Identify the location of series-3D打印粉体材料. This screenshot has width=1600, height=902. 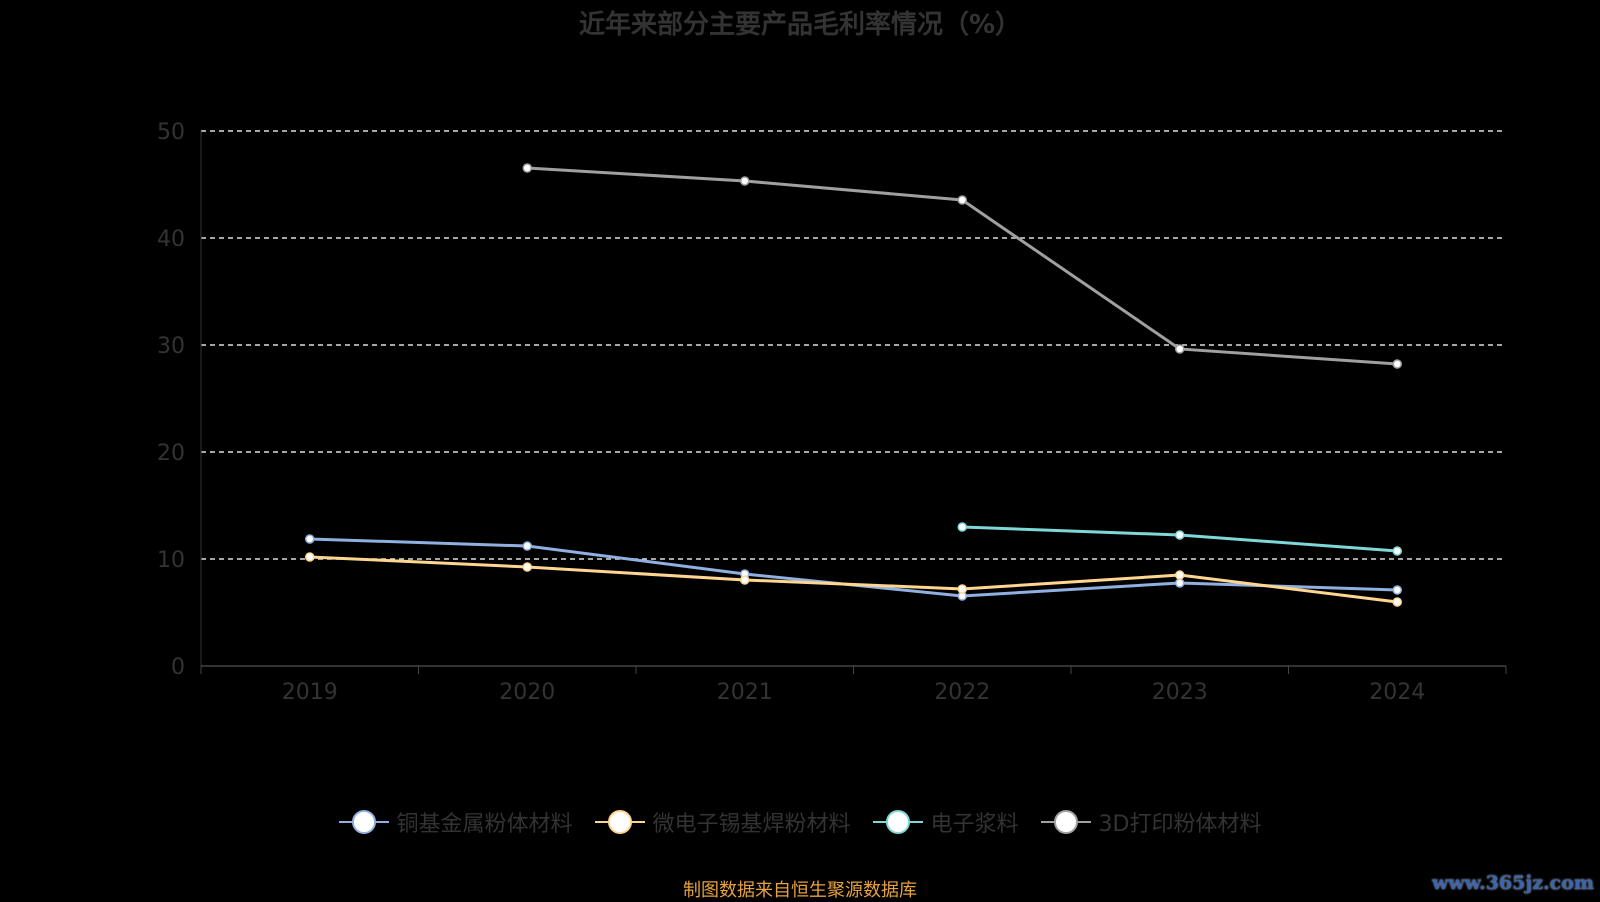
(962, 266).